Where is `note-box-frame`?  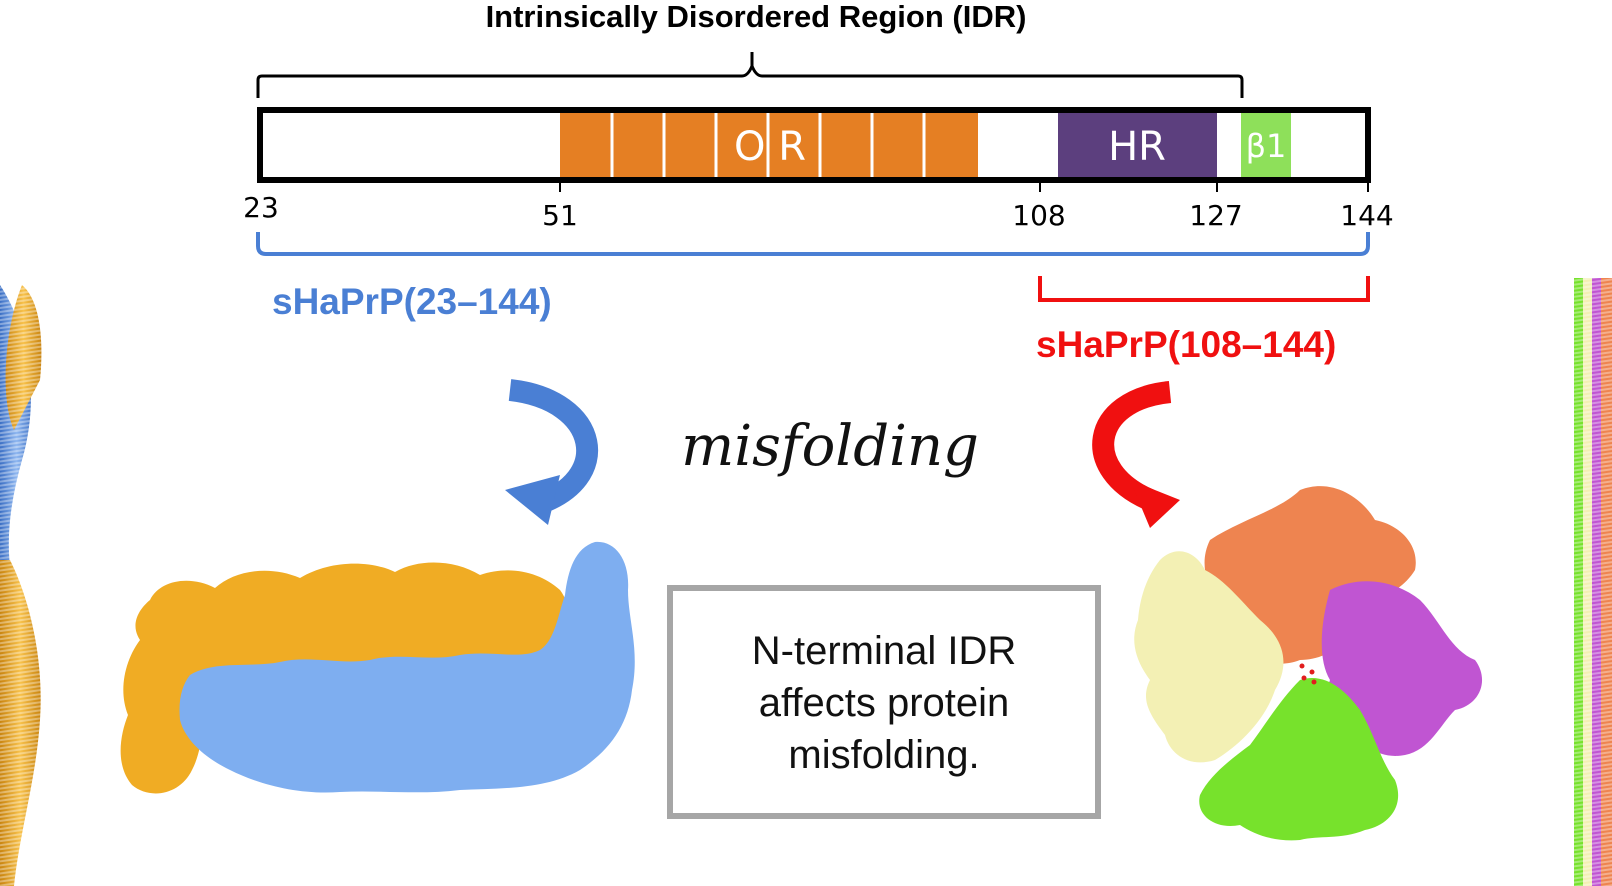
note-box-frame is located at coordinates (884, 702).